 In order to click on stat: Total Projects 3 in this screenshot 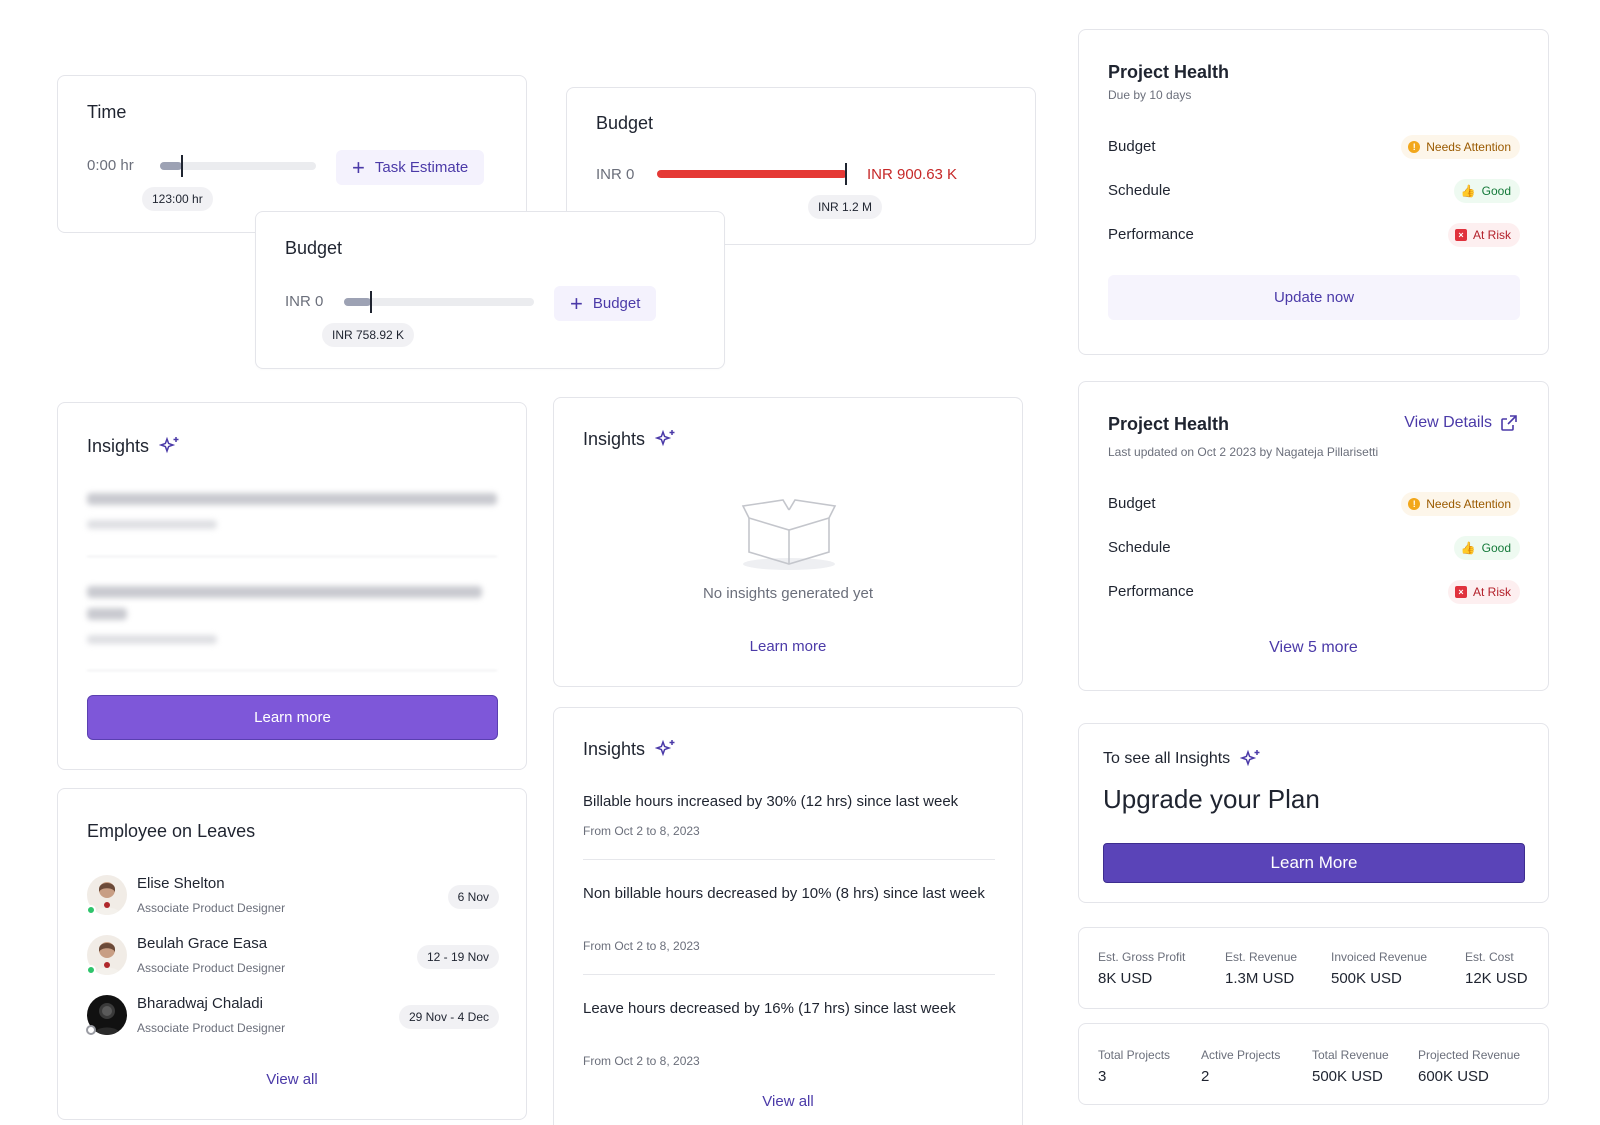, I will do `click(1134, 1066)`.